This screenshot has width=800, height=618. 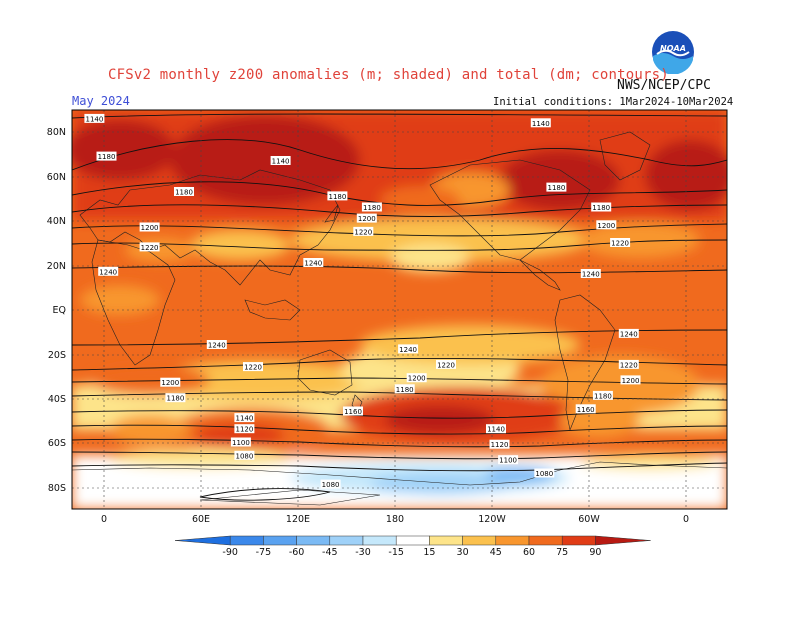 I want to click on valid-month: May 2024, so click(x=101, y=101).